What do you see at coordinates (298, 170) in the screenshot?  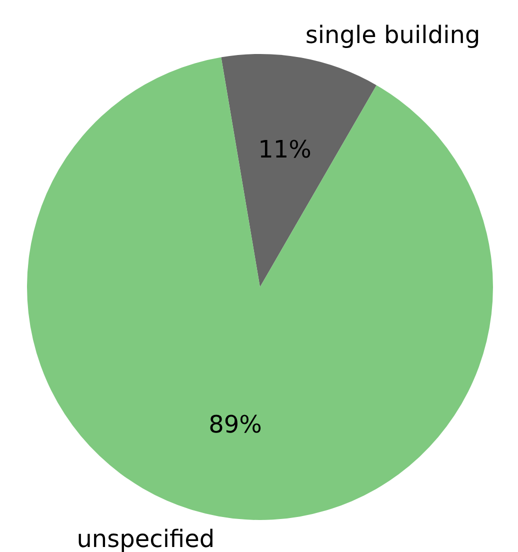 I see `pie-slice` at bounding box center [298, 170].